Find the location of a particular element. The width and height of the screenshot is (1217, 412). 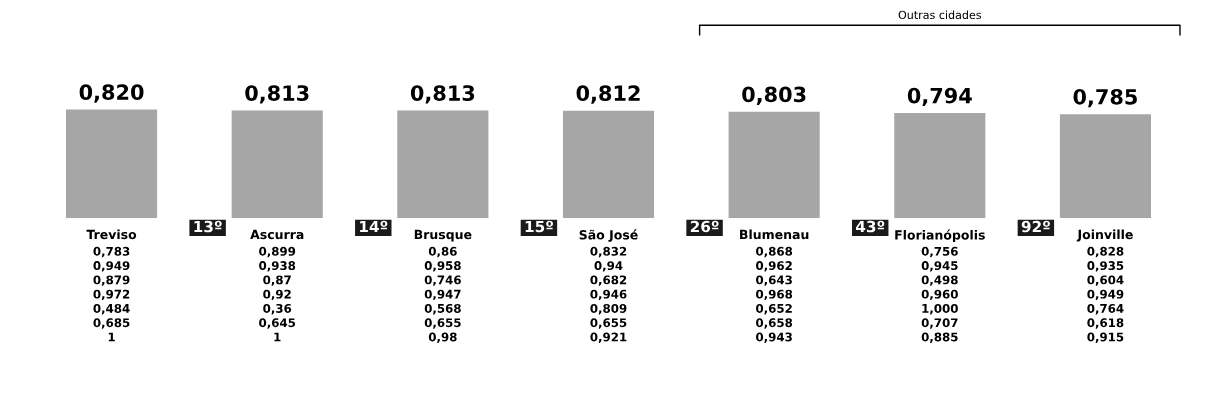

text: 0,868 is located at coordinates (774, 252).